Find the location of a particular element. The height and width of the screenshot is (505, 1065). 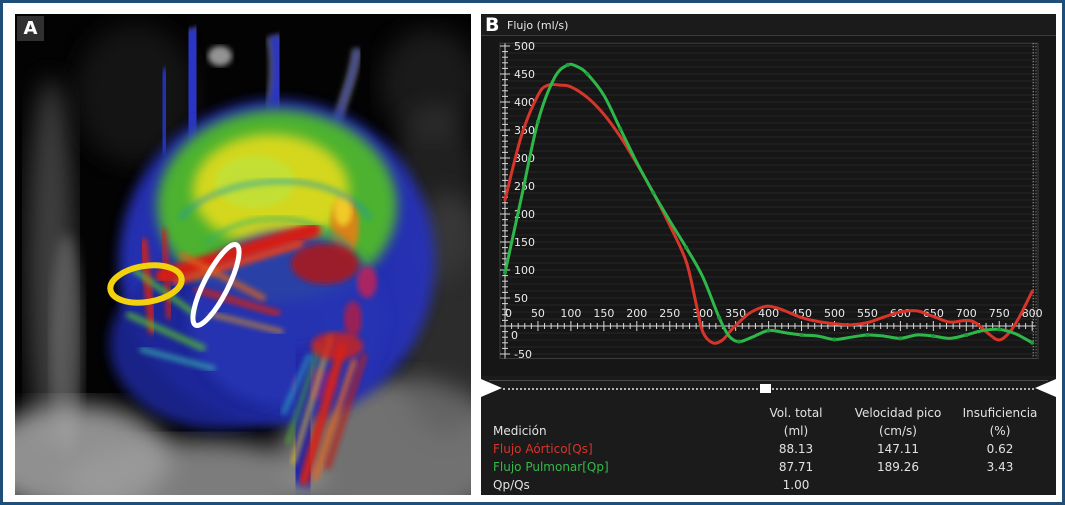

pulmonary-velocidad-pico: 189.26 is located at coordinates (898, 467).